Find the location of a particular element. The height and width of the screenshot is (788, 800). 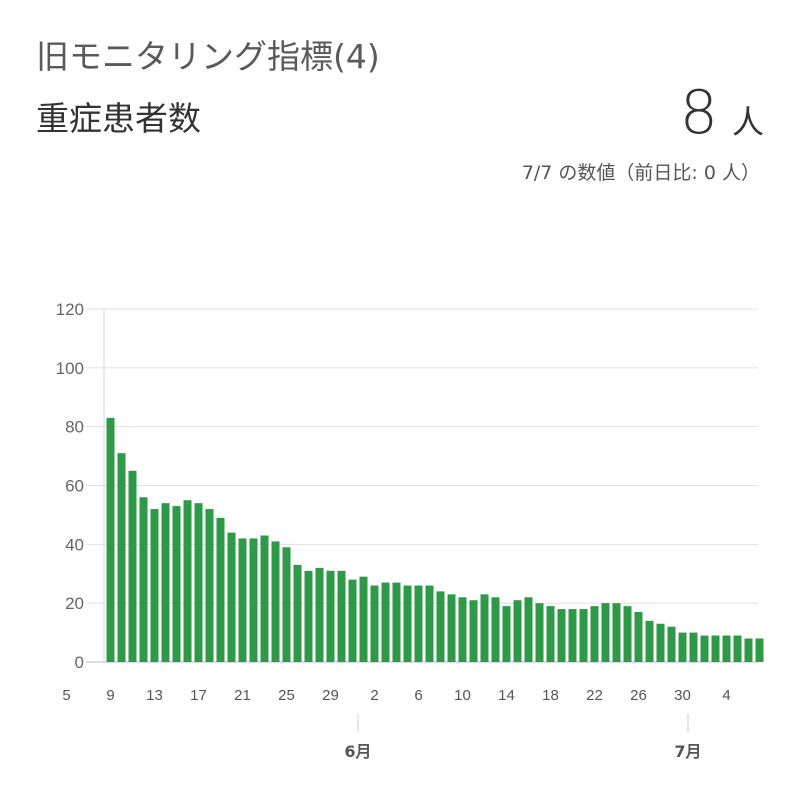

y-tick-label: 0 is located at coordinates (79, 662).